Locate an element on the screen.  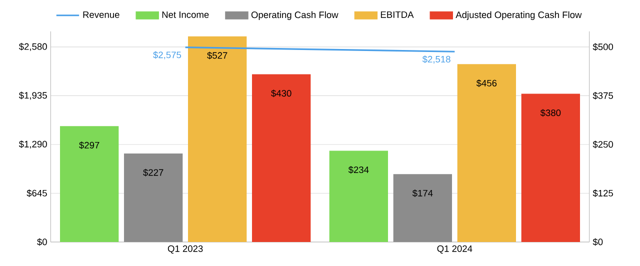
y2-tick-label: $250 is located at coordinates (603, 144).